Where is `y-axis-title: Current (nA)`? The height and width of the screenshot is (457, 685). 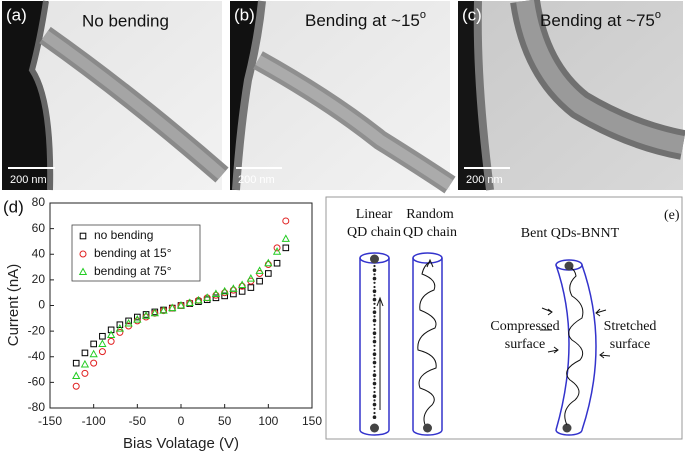
y-axis-title: Current (nA) is located at coordinates (13, 305).